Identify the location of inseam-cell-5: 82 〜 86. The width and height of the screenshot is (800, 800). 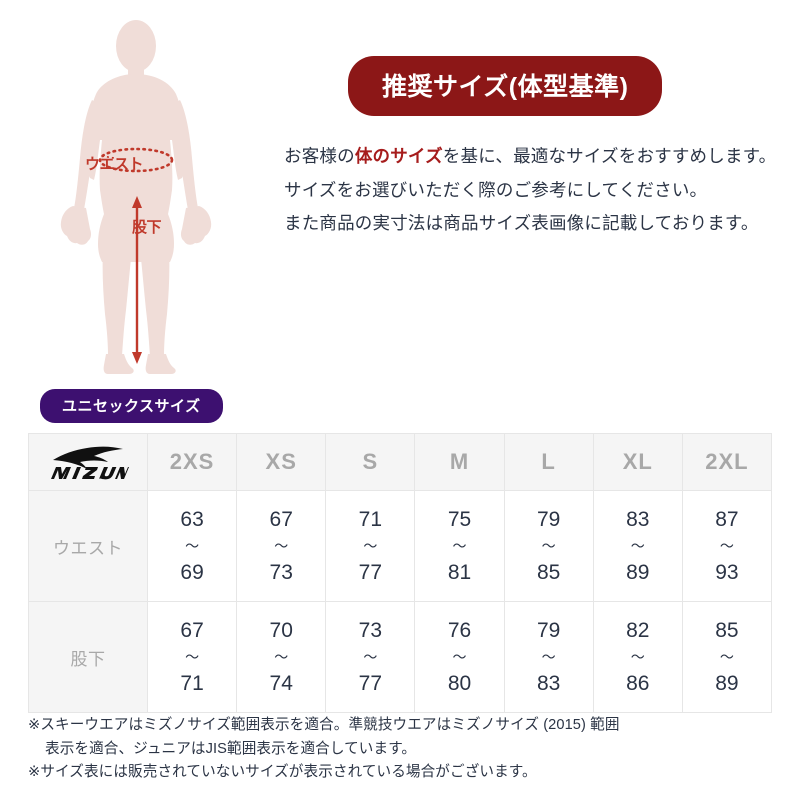
(637, 657).